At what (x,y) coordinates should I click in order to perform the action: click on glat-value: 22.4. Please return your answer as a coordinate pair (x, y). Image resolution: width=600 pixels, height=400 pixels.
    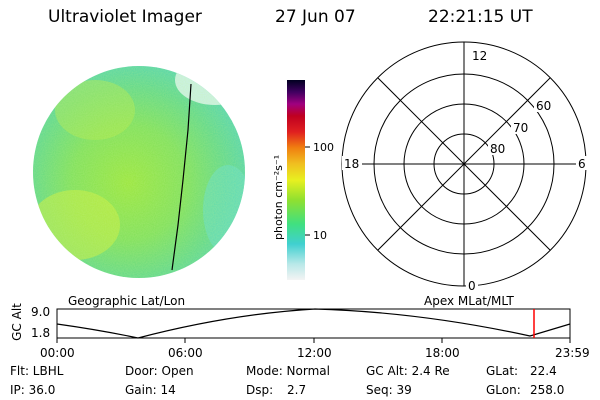
    Looking at the image, I should click on (543, 371).